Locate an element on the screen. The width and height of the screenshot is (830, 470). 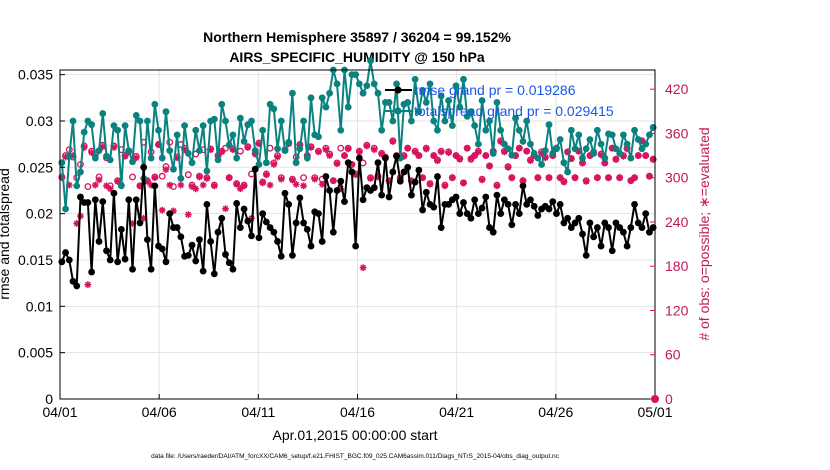
obs-possible-point is located at coordinates (162, 176).